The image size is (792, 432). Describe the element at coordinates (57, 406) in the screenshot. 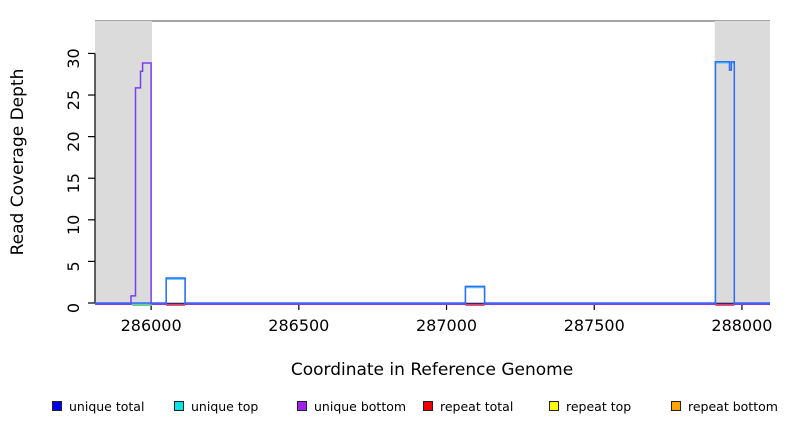

I see `unique-total-swatch-icon` at that location.